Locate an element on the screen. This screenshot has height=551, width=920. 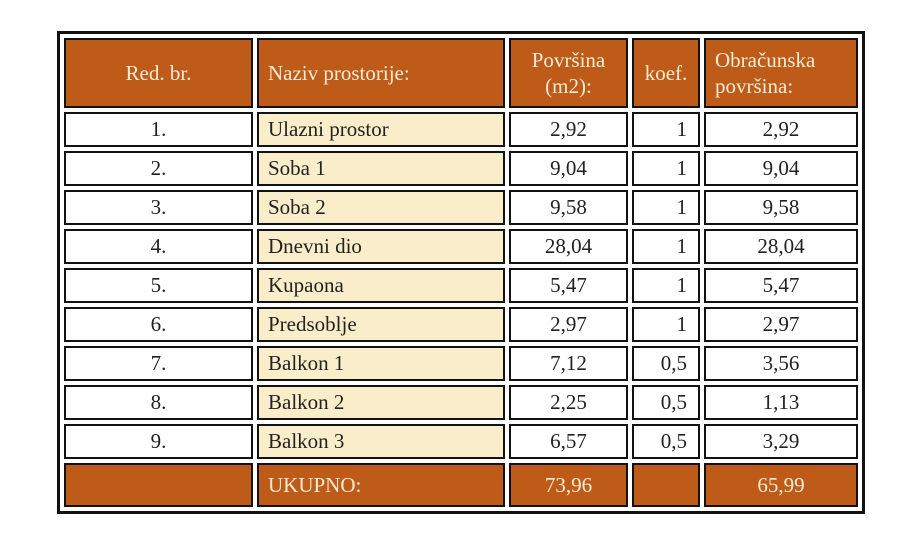
table-row: 6. Predsoblje 2,97 1 2,97 is located at coordinates (461, 324).